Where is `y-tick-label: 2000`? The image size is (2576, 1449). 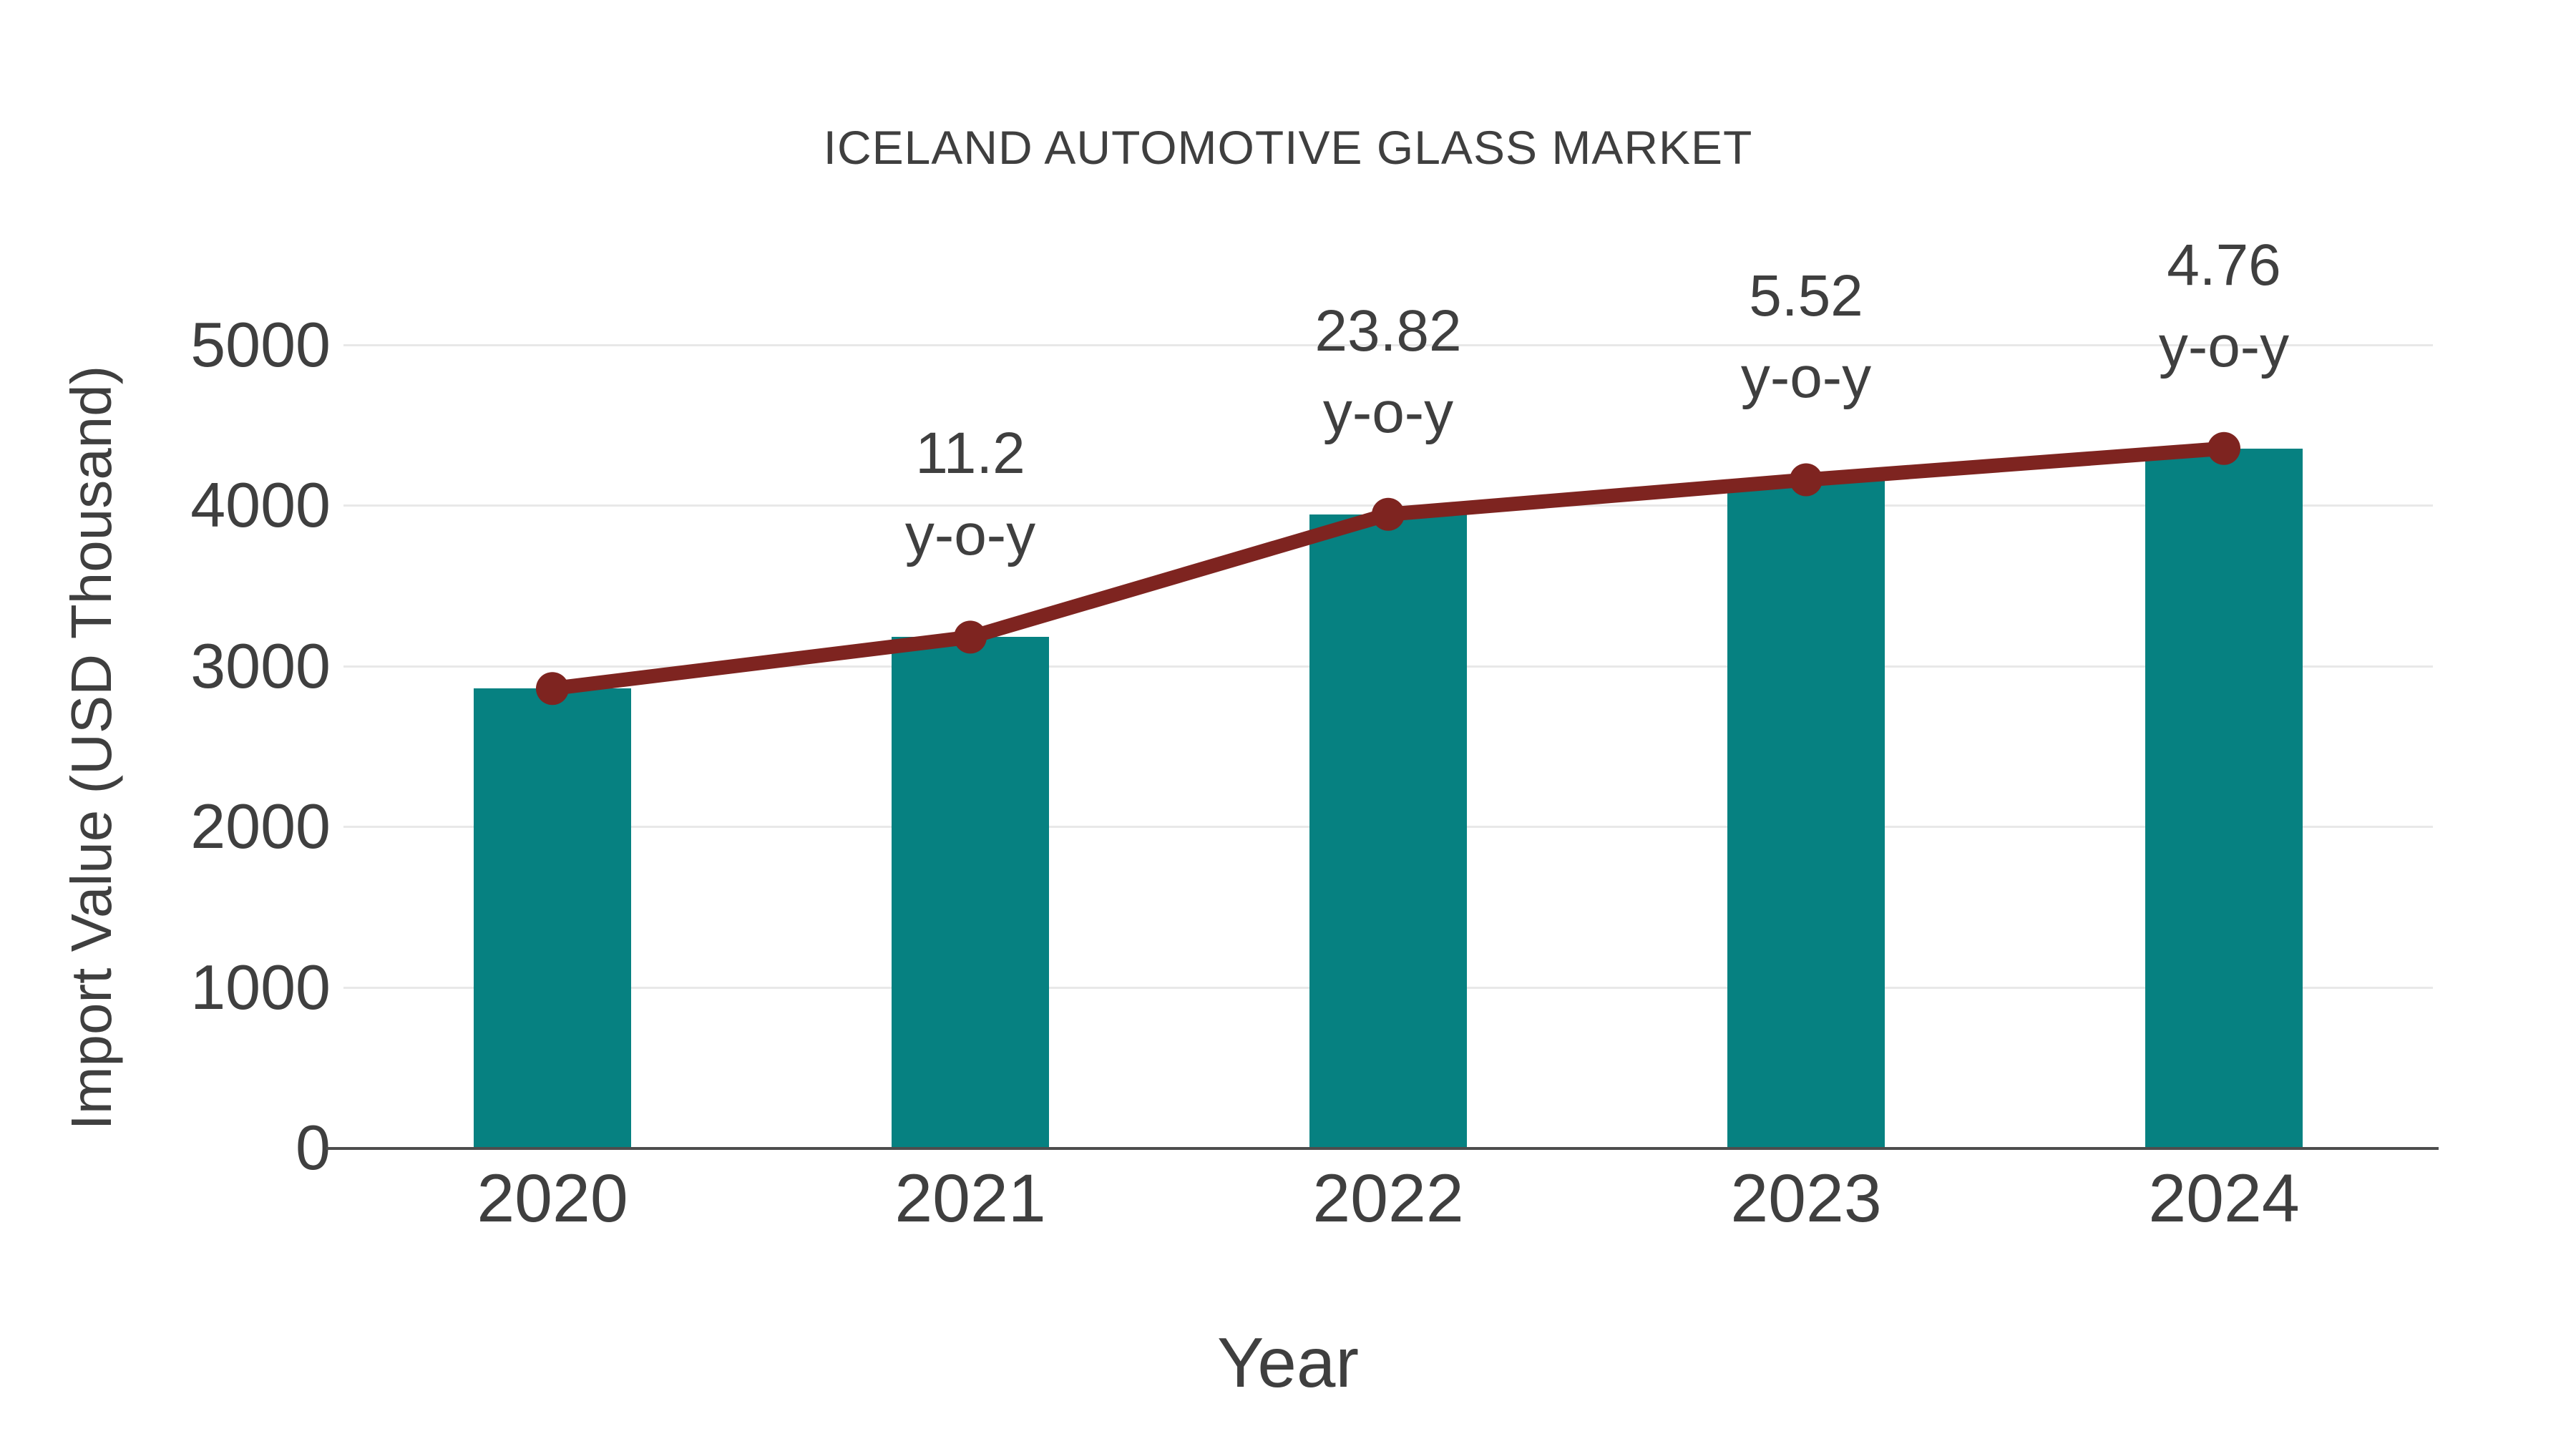 y-tick-label: 2000 is located at coordinates (260, 826).